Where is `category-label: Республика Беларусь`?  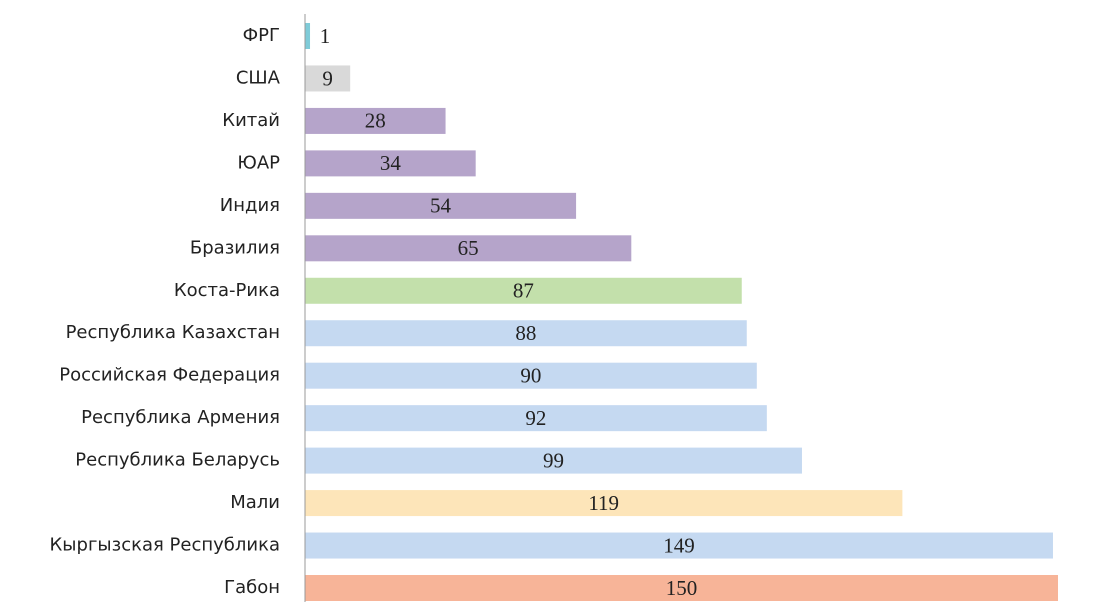
category-label: Республика Беларусь is located at coordinates (177, 460).